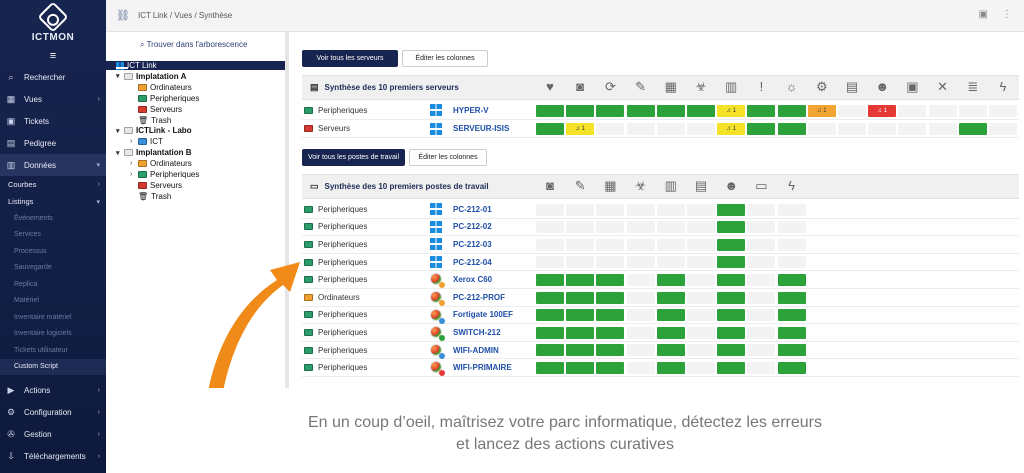  I want to click on listing-item: Custom Script, so click(53, 366).